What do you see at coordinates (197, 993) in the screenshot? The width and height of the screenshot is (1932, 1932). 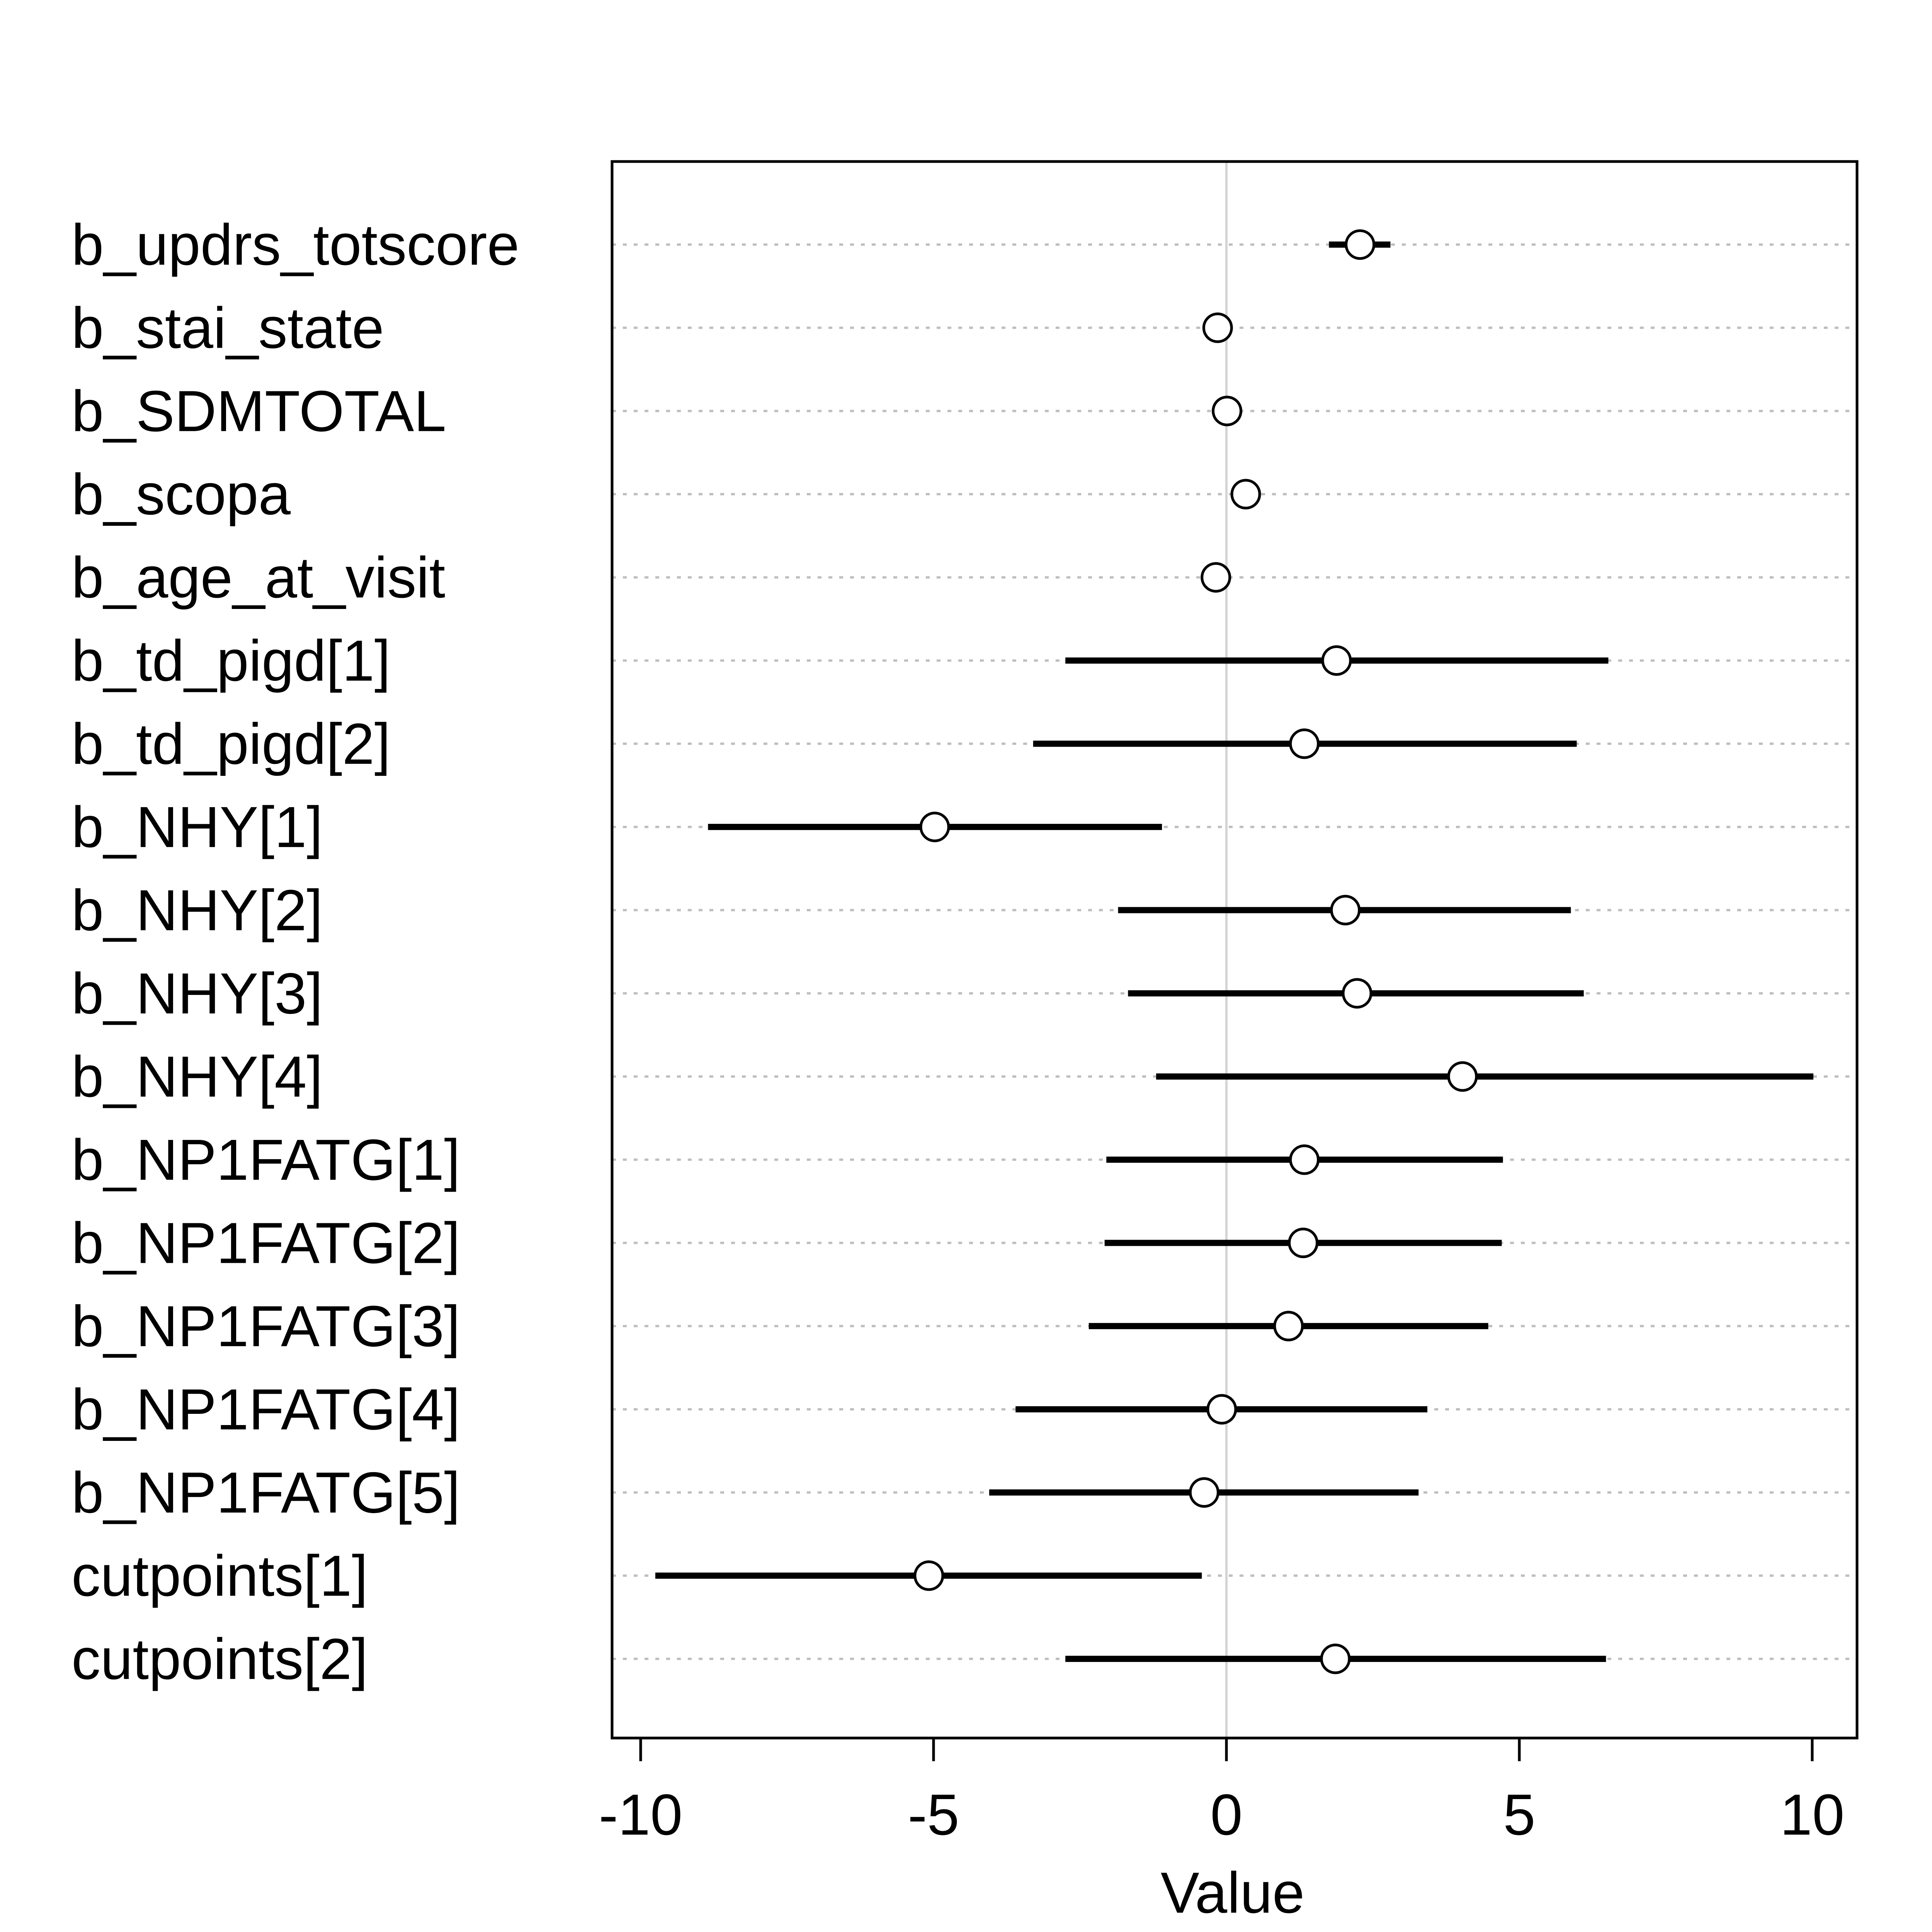 I see `row-label: b_NHY[3]` at bounding box center [197, 993].